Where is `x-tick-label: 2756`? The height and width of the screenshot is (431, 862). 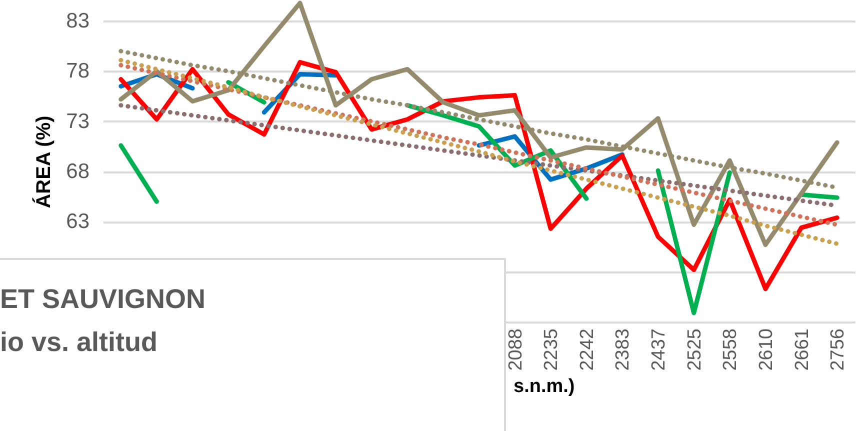
x-tick-label: 2756 is located at coordinates (838, 349).